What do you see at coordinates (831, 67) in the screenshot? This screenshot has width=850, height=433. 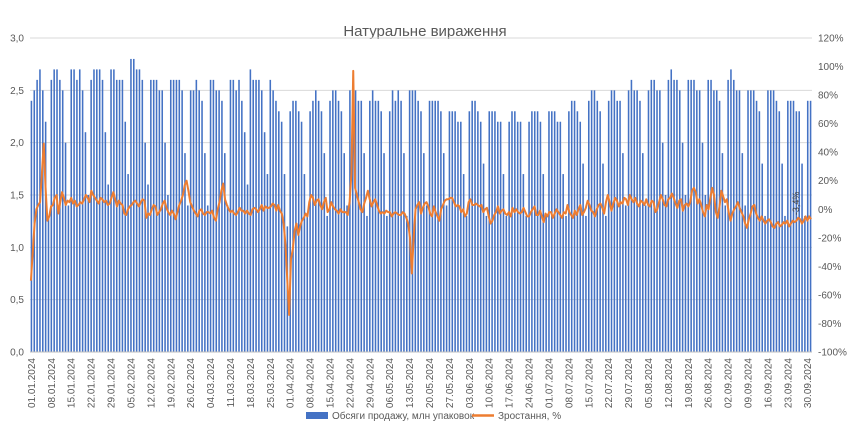 I see `y-right-tick-label: 100%` at bounding box center [831, 67].